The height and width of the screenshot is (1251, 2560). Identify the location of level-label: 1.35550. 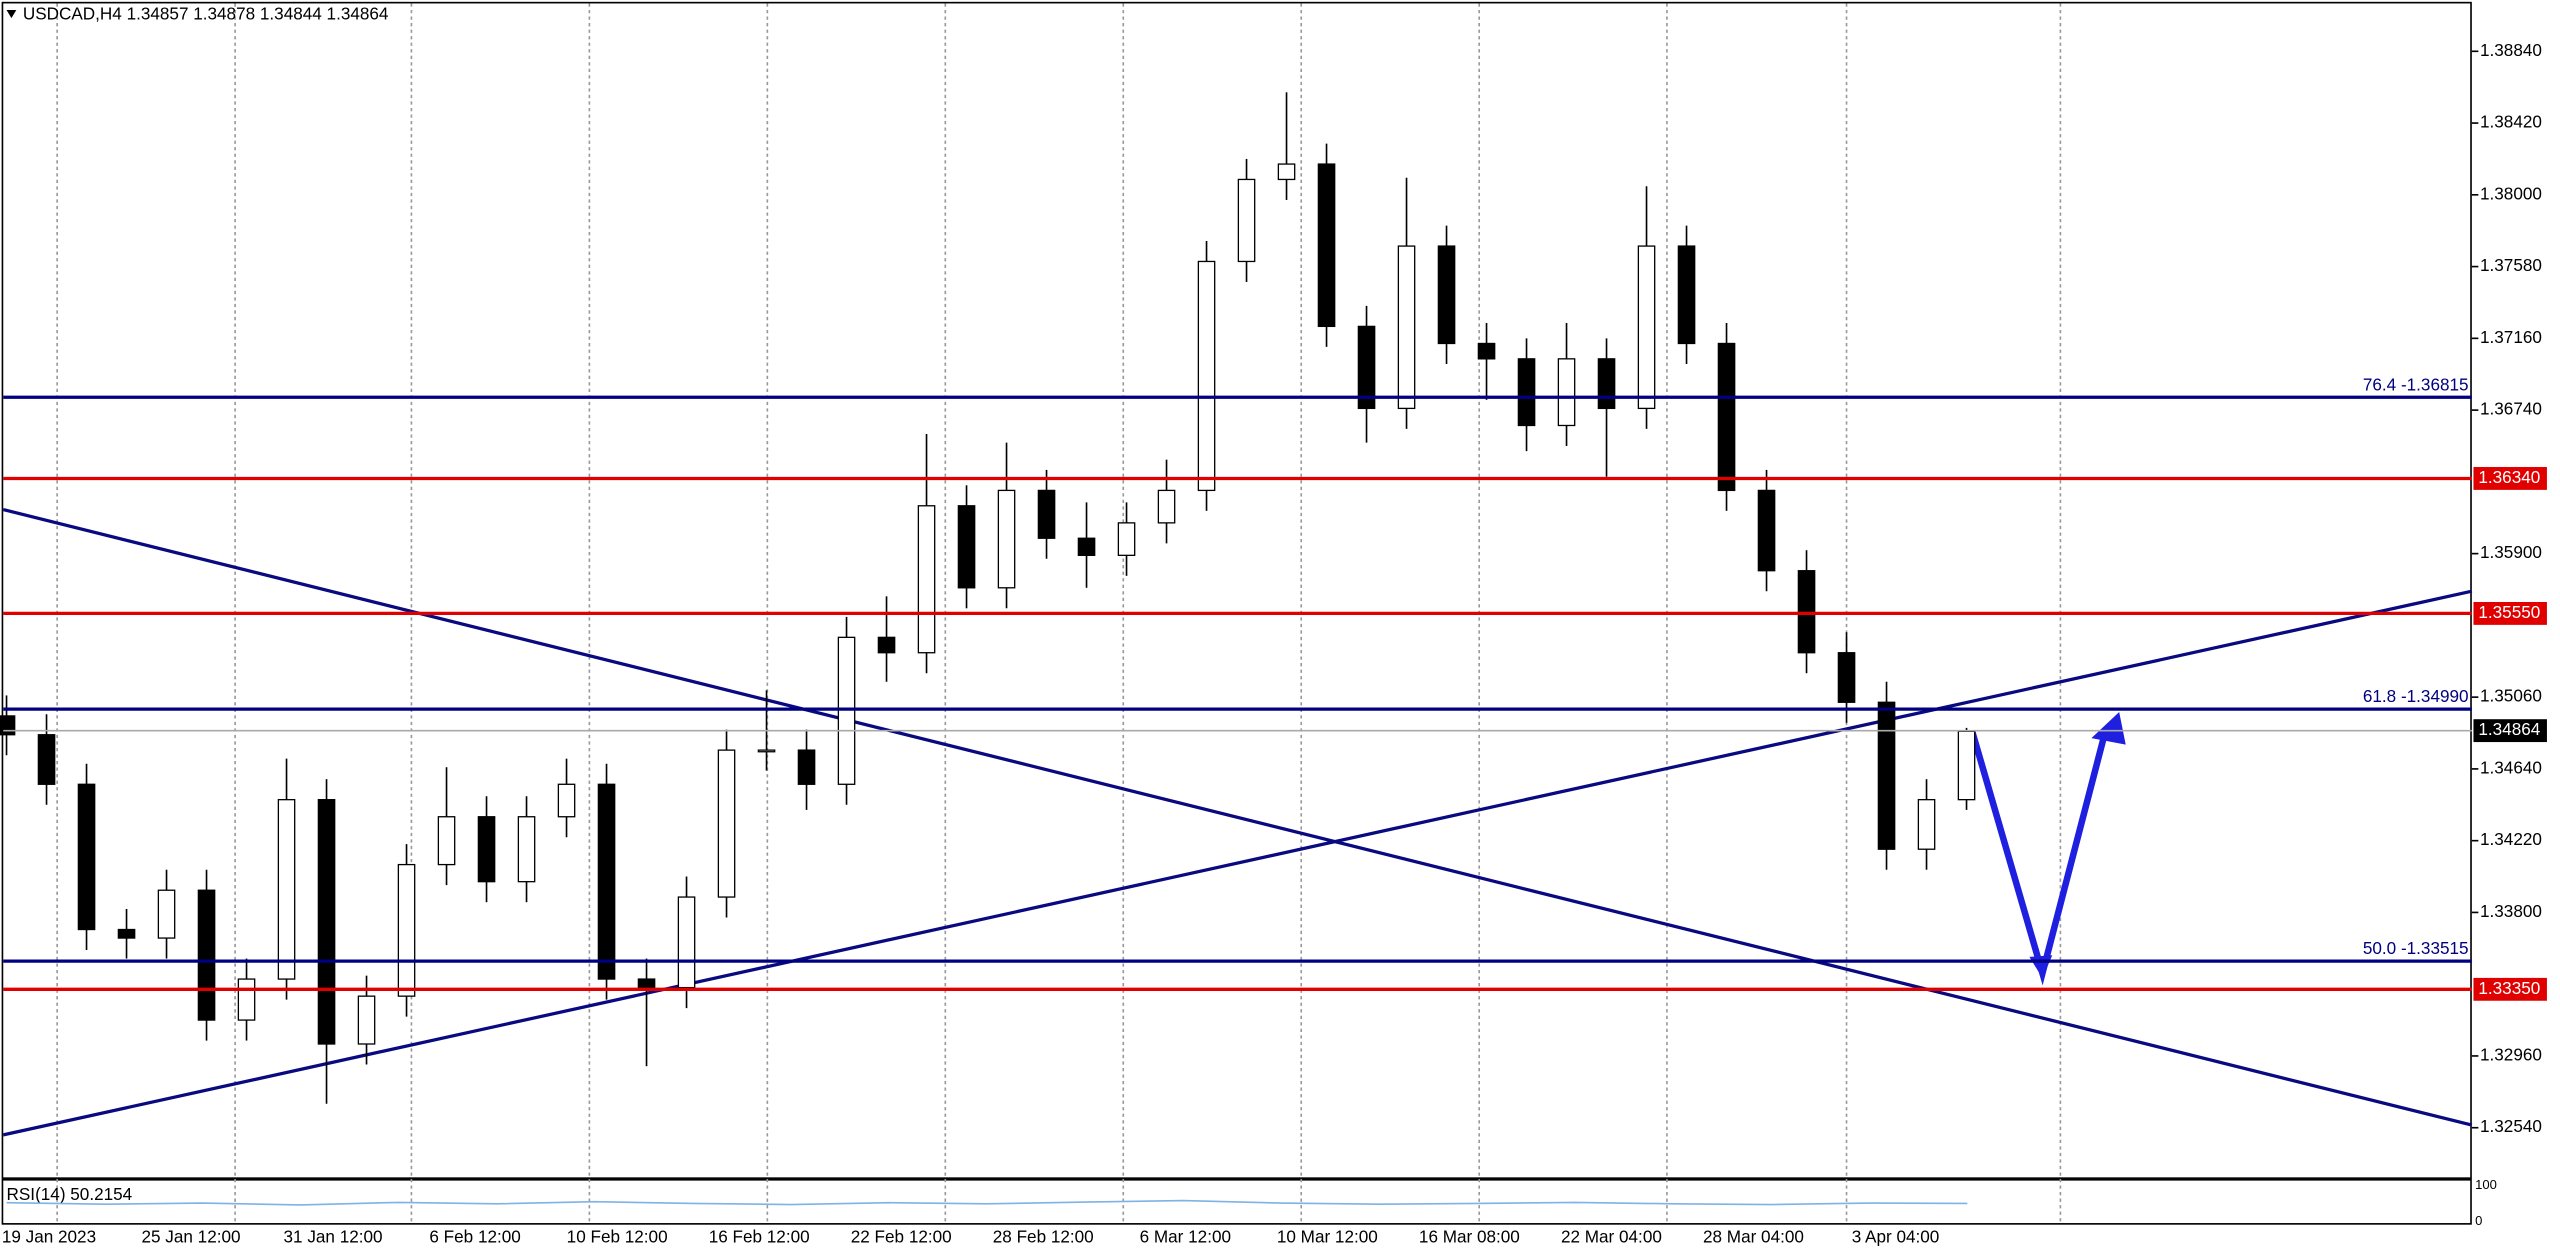
(2509, 612).